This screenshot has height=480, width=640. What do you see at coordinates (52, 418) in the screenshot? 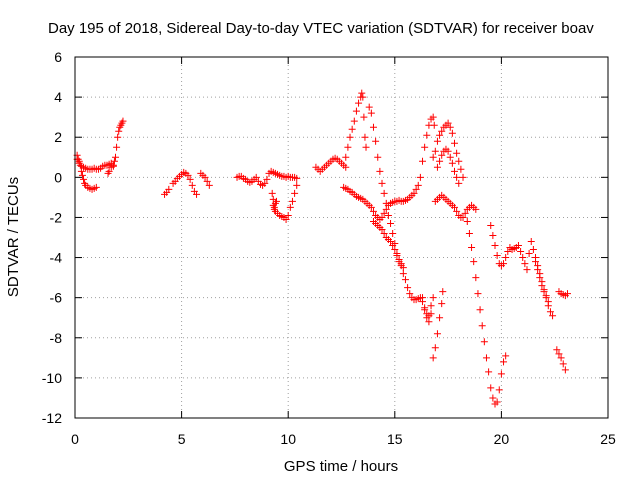
I see `y-tick-label: -12` at bounding box center [52, 418].